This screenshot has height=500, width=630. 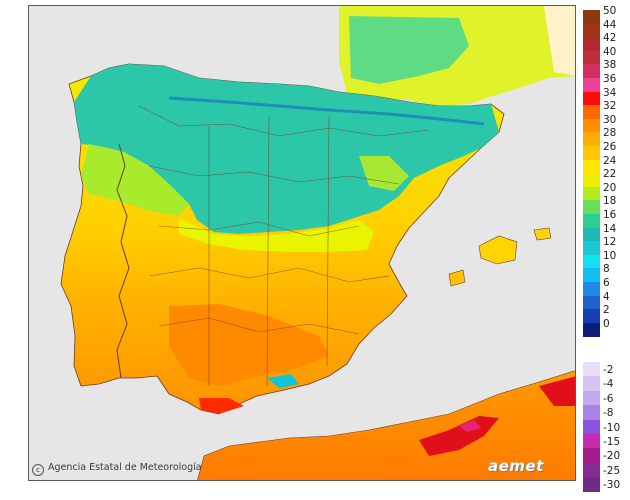 I want to click on legend-label: 32, so click(x=610, y=106).